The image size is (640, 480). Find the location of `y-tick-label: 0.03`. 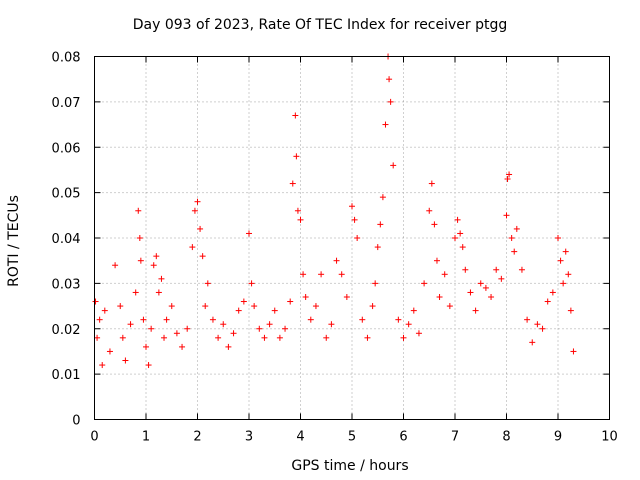

y-tick-label: 0.03 is located at coordinates (66, 284).